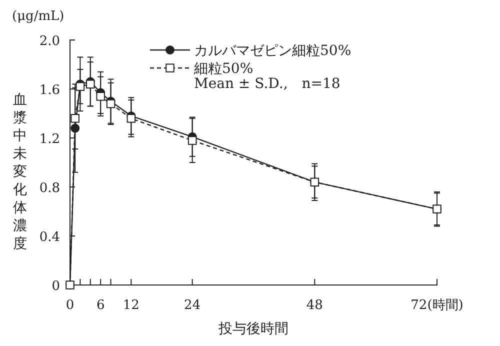  I want to click on y-tick-label: 1.6, so click(49, 90).